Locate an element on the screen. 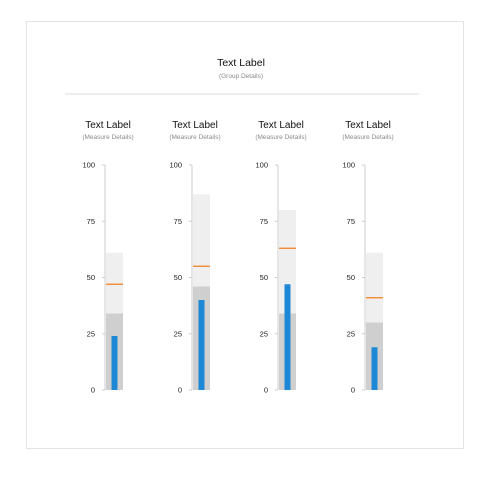  group-subtitle: (Group Details) is located at coordinates (241, 76).